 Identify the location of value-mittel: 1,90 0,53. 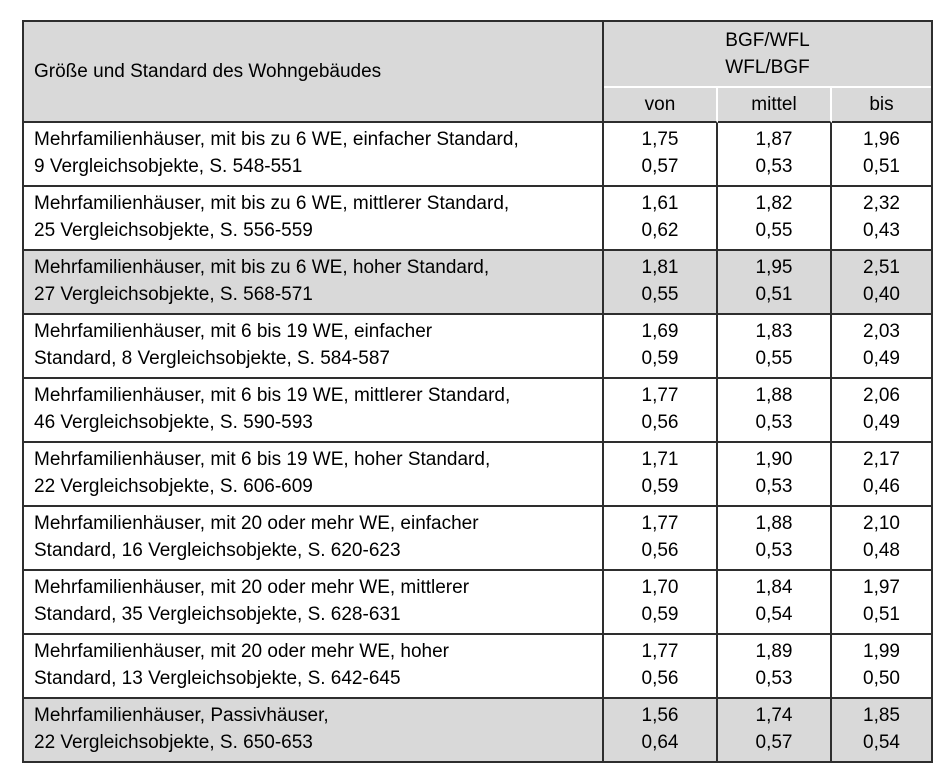
(775, 475).